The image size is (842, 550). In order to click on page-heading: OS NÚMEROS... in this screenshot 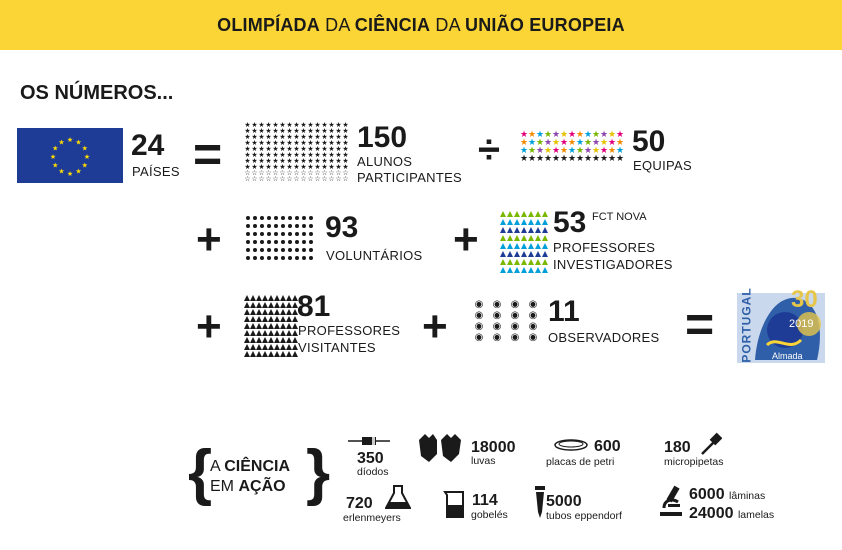, I will do `click(97, 93)`.